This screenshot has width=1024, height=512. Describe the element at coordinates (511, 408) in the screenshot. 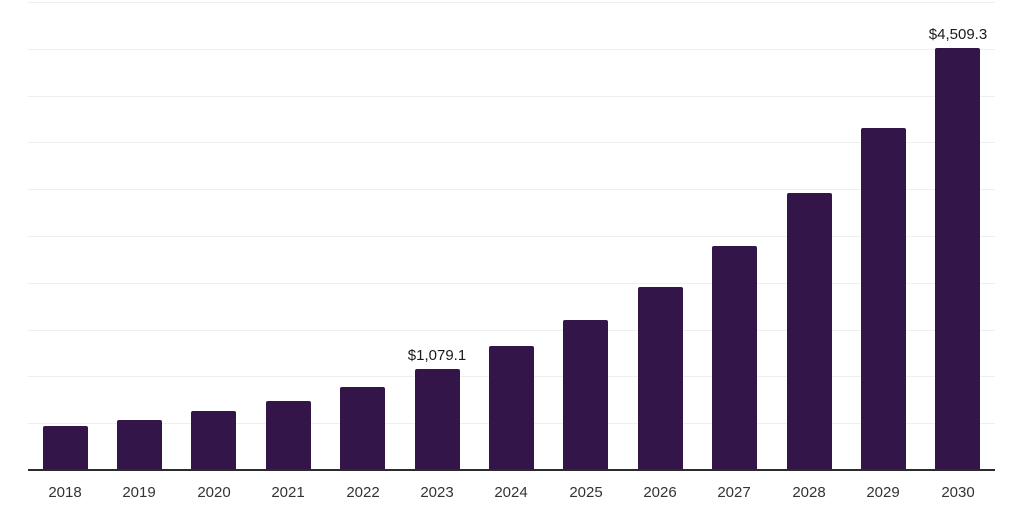

I see `bar-2024` at that location.